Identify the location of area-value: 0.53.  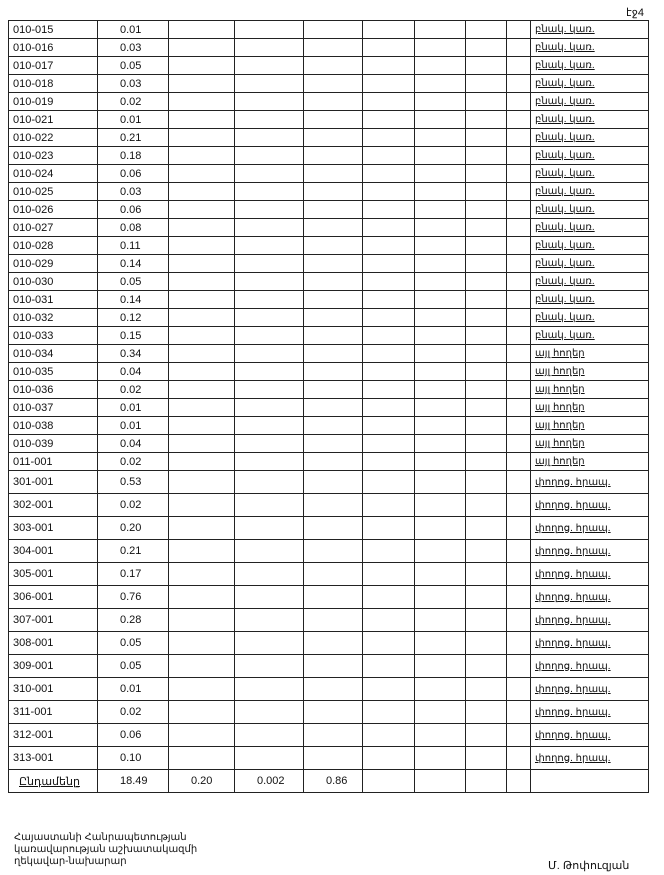
(133, 482).